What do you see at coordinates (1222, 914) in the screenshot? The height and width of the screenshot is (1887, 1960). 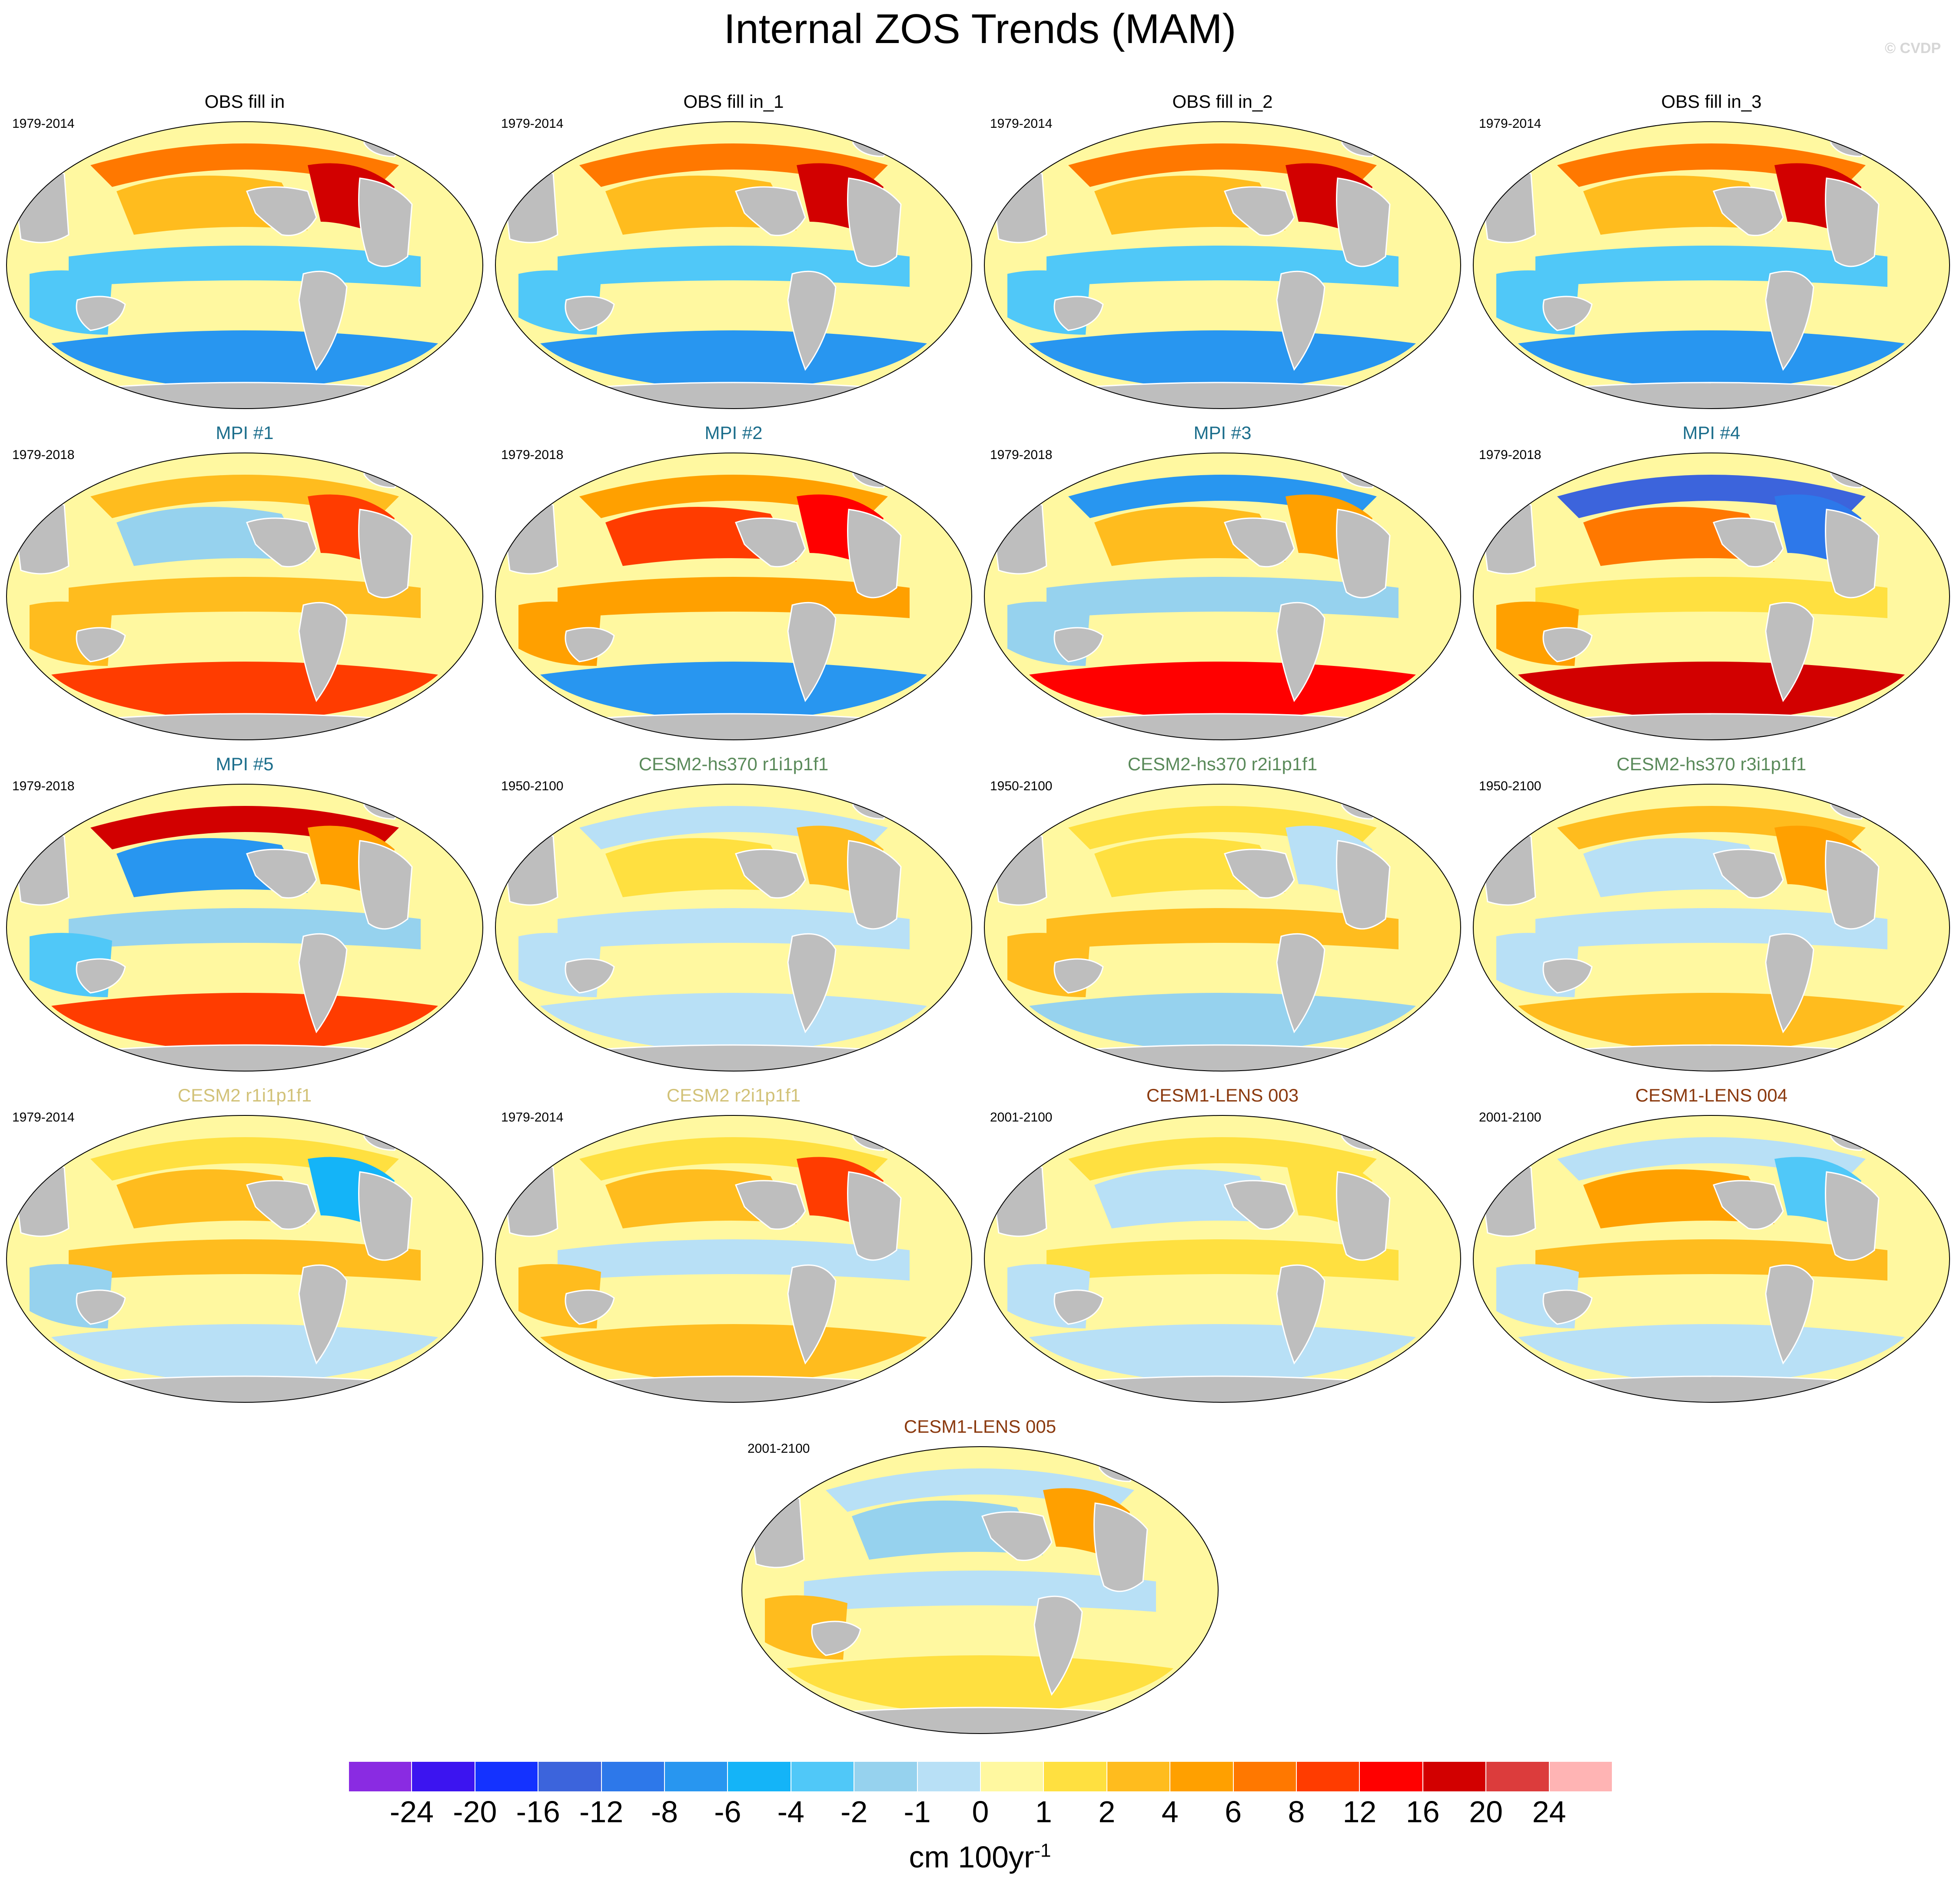 I see `map-panel: CESM2-hs370 r2i1p1f1 1950-2100` at bounding box center [1222, 914].